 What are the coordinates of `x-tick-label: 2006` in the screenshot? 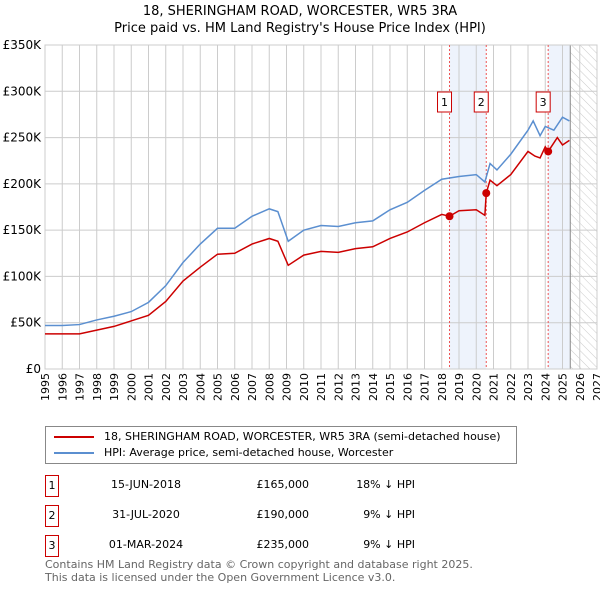 It's located at (235, 387).